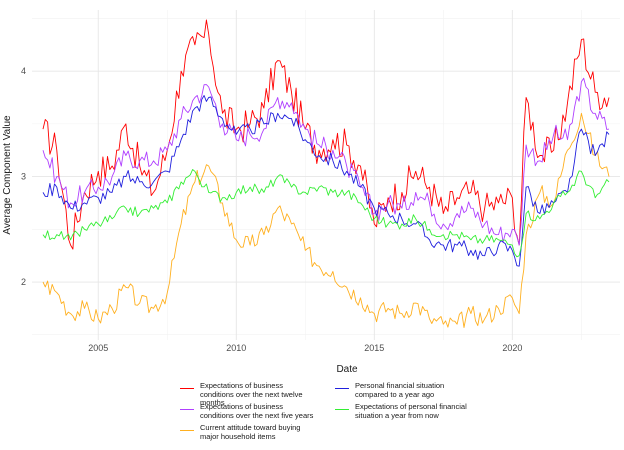 Image resolution: width=624 pixels, height=450 pixels. What do you see at coordinates (23, 177) in the screenshot?
I see `y-tick-label: 3` at bounding box center [23, 177].